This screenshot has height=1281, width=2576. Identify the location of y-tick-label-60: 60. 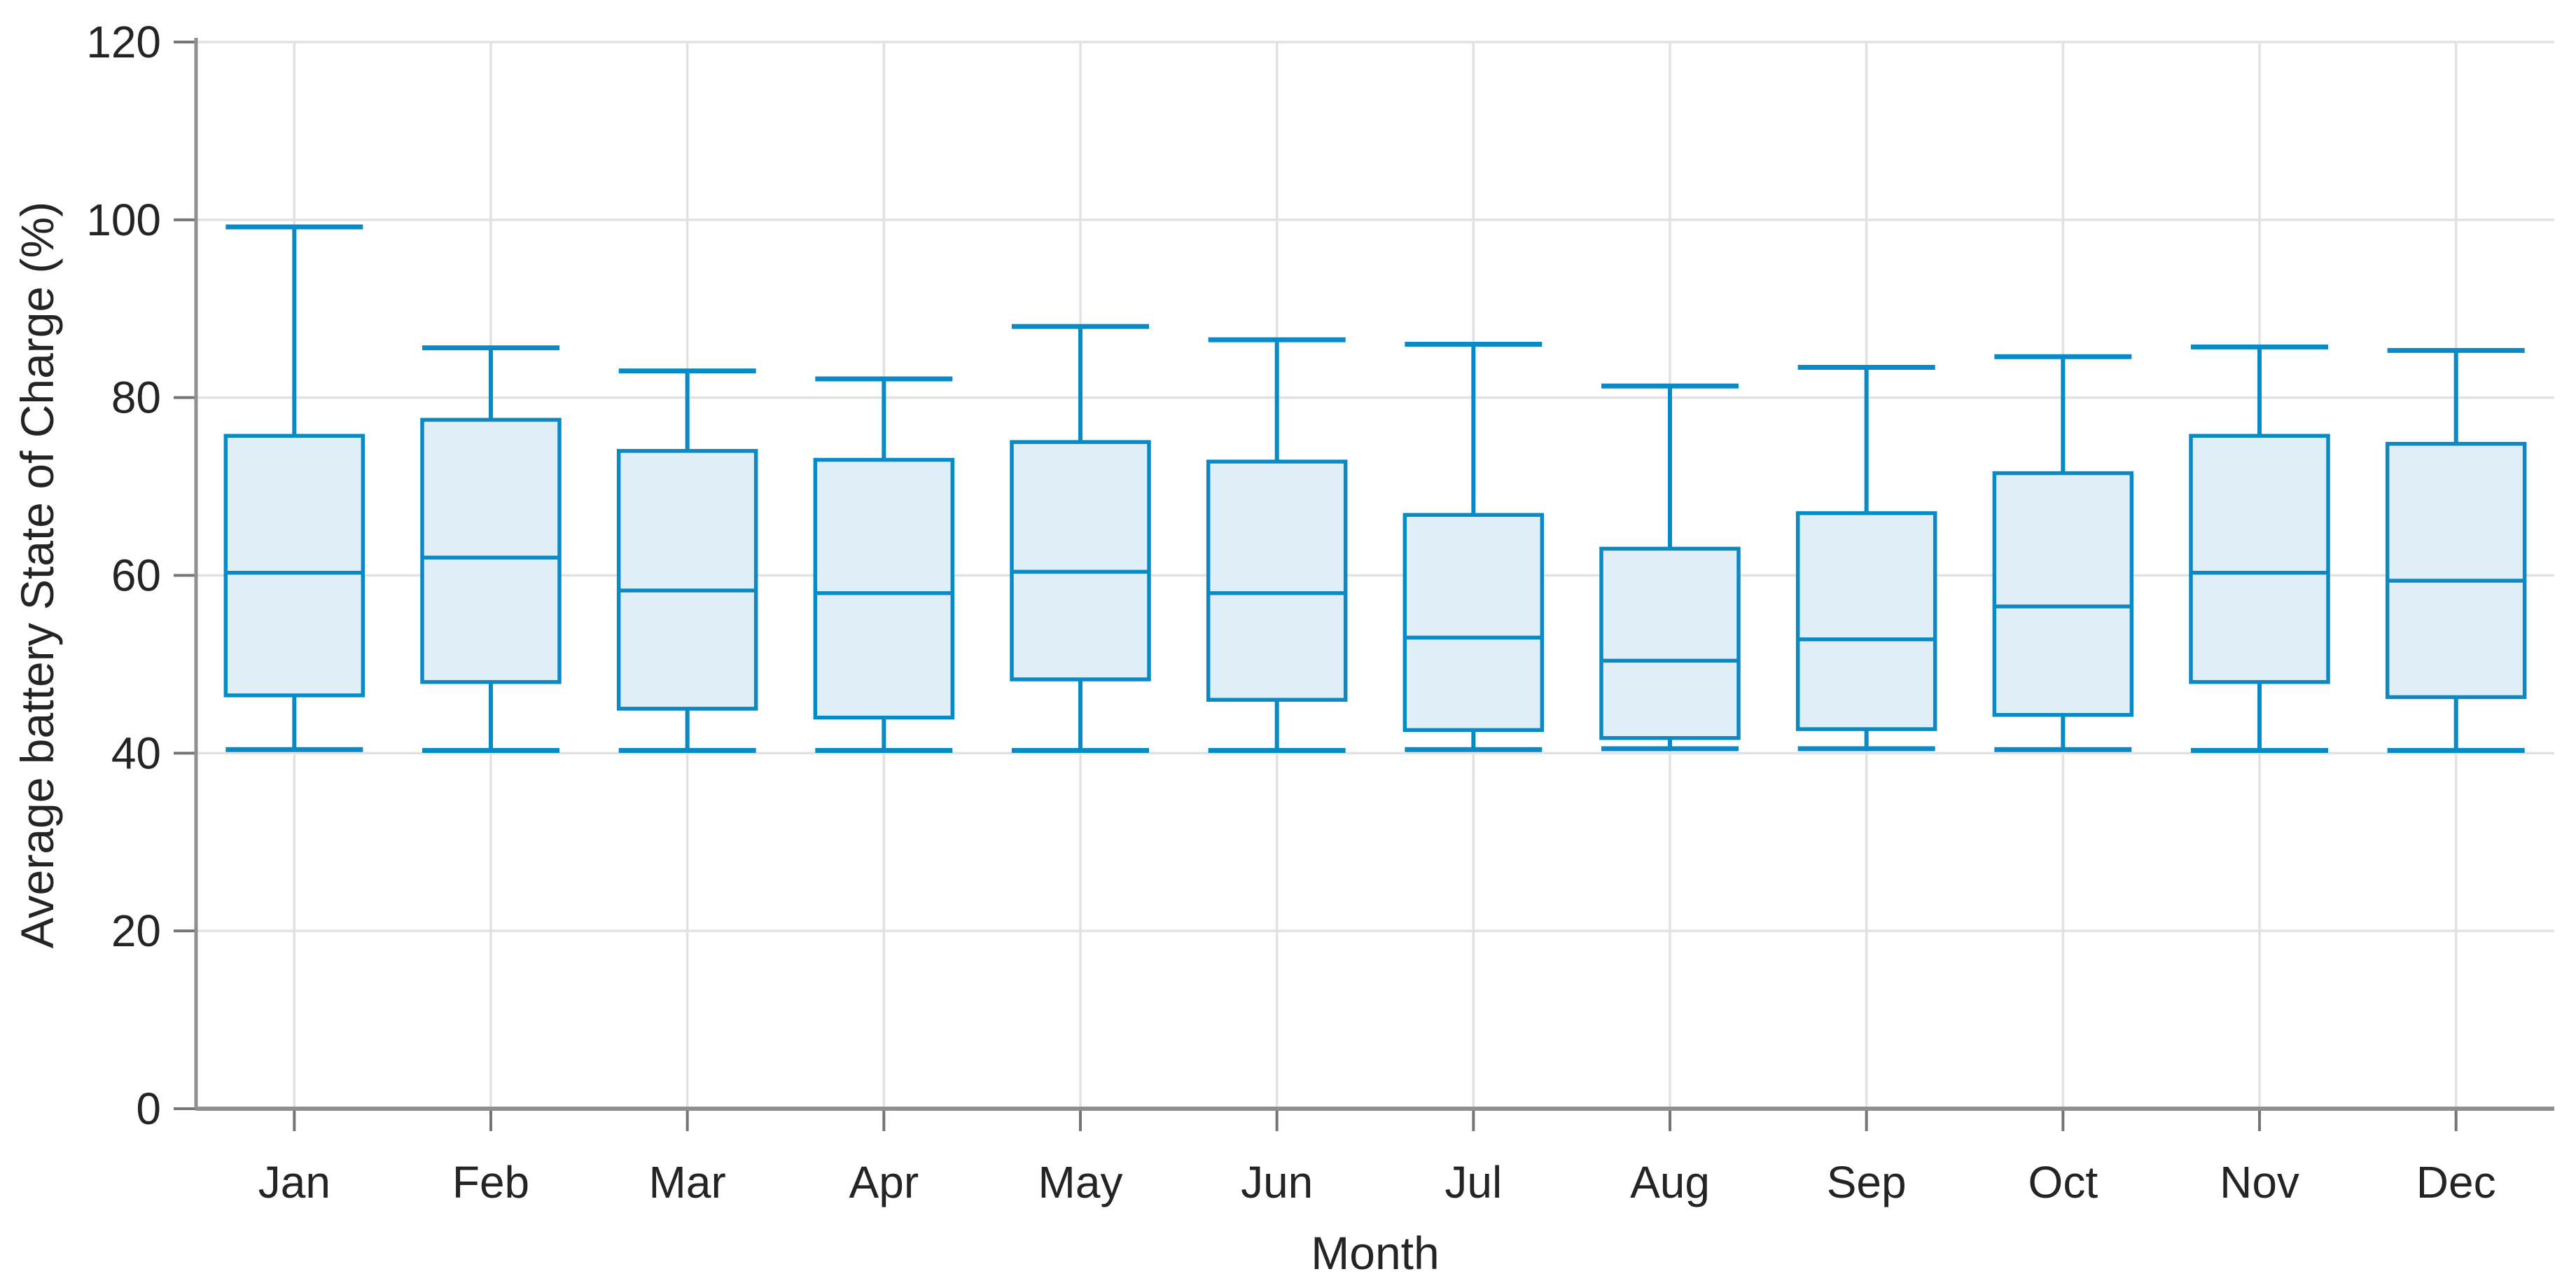
(136, 576).